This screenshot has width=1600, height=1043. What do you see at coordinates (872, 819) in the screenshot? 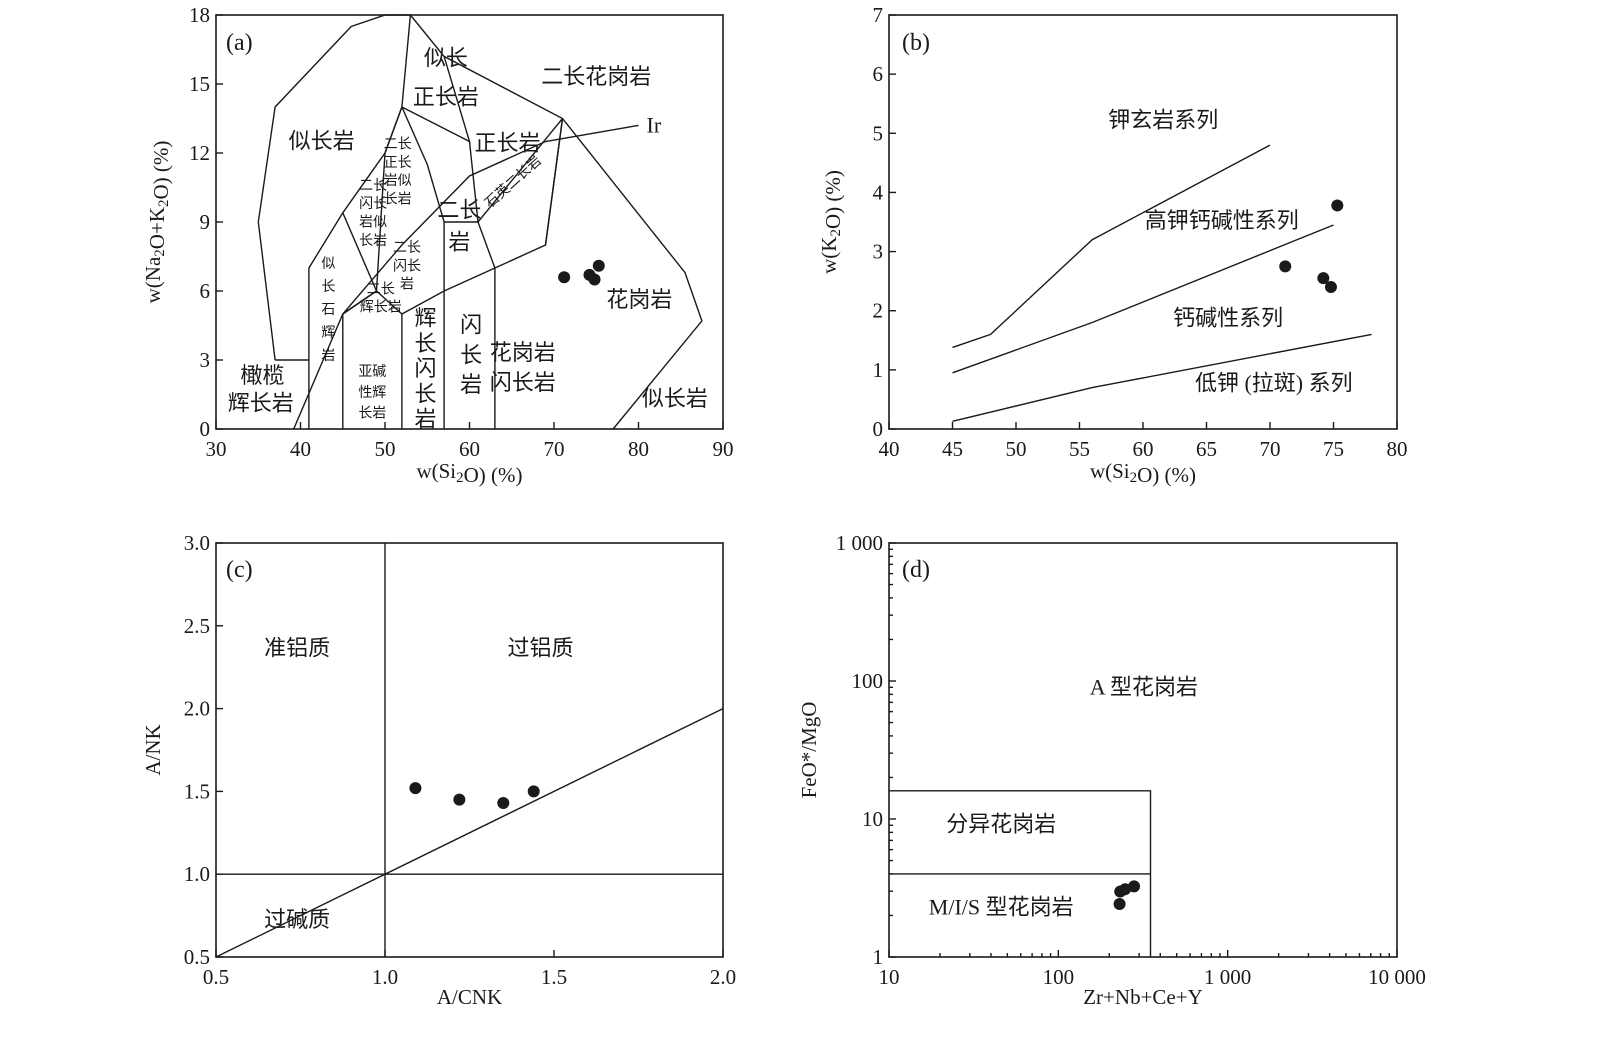
I see `y-tick-label: 10` at bounding box center [872, 819].